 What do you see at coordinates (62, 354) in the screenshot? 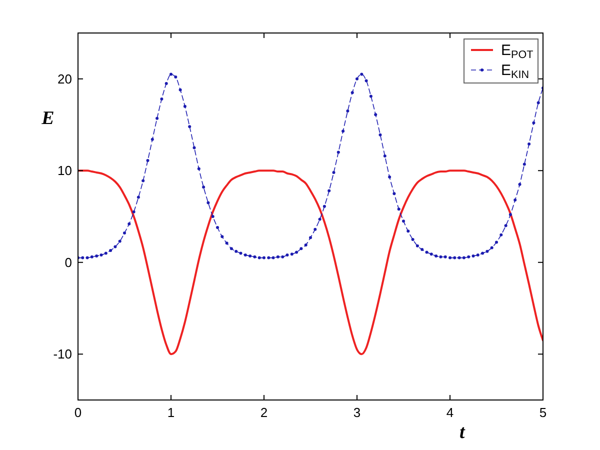
I see `y-tick-label: -10` at bounding box center [62, 354].